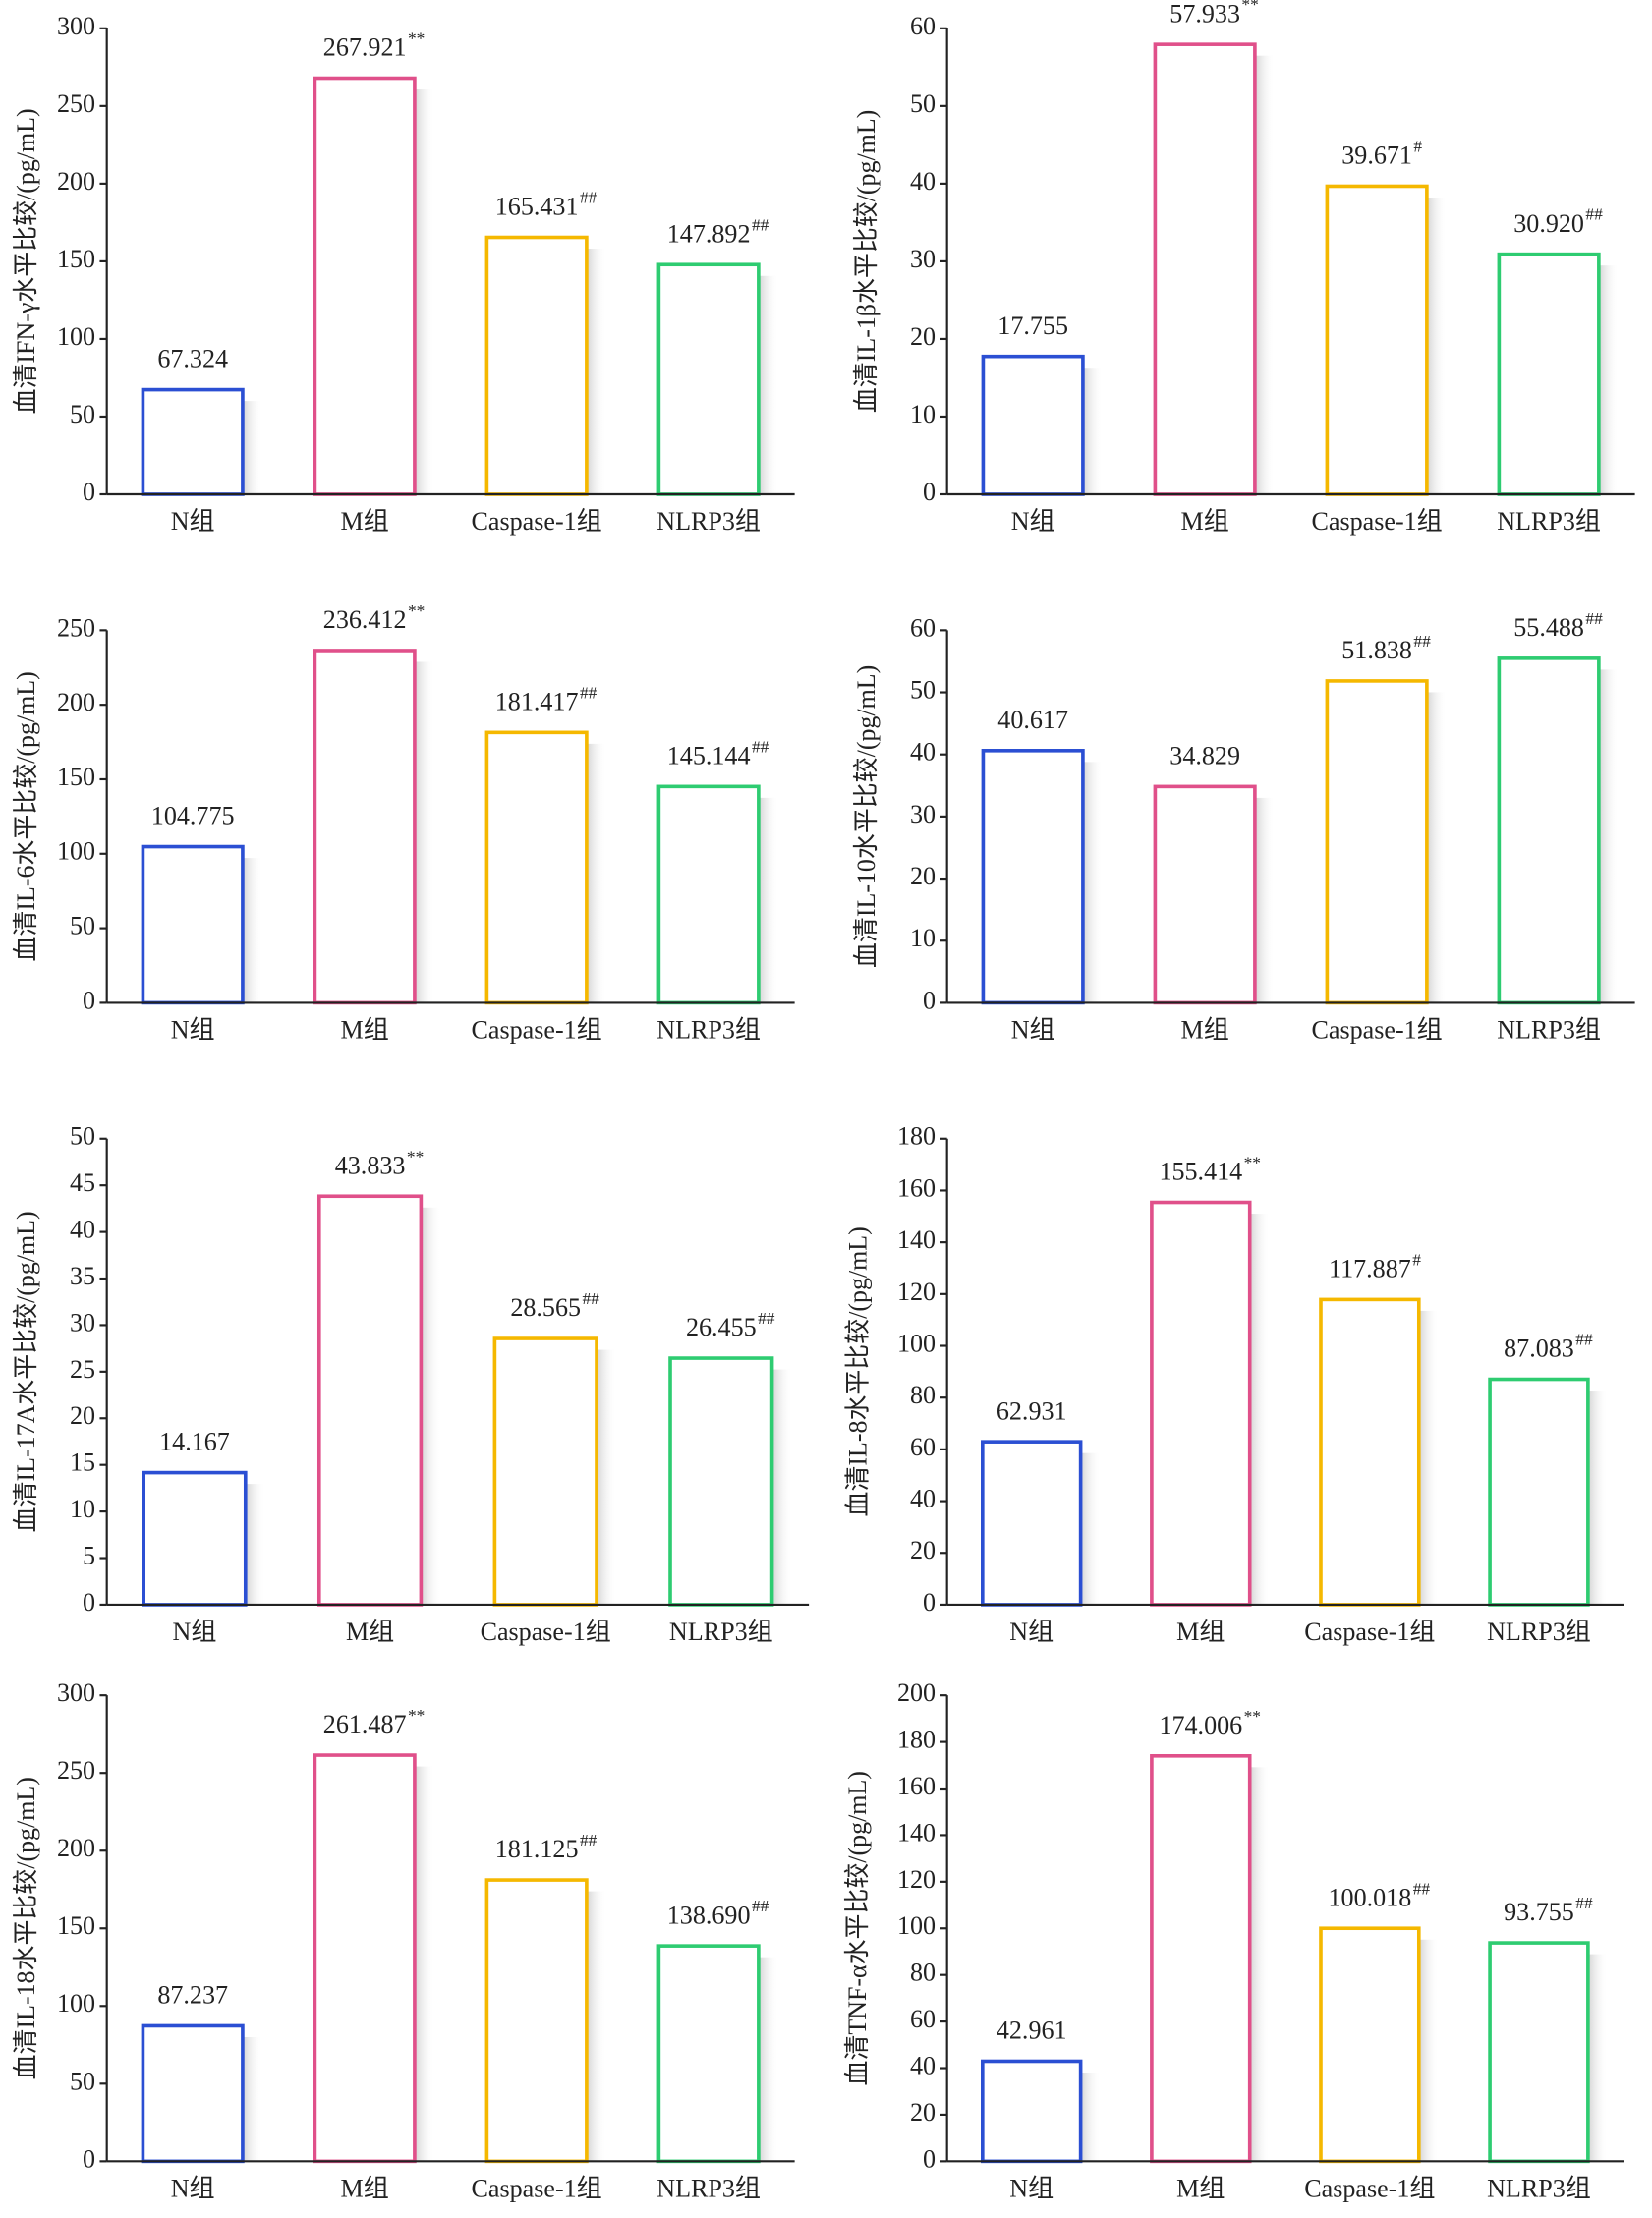 The width and height of the screenshot is (1652, 2218). Describe the element at coordinates (82, 1276) in the screenshot. I see `y-tick-label: 35` at that location.